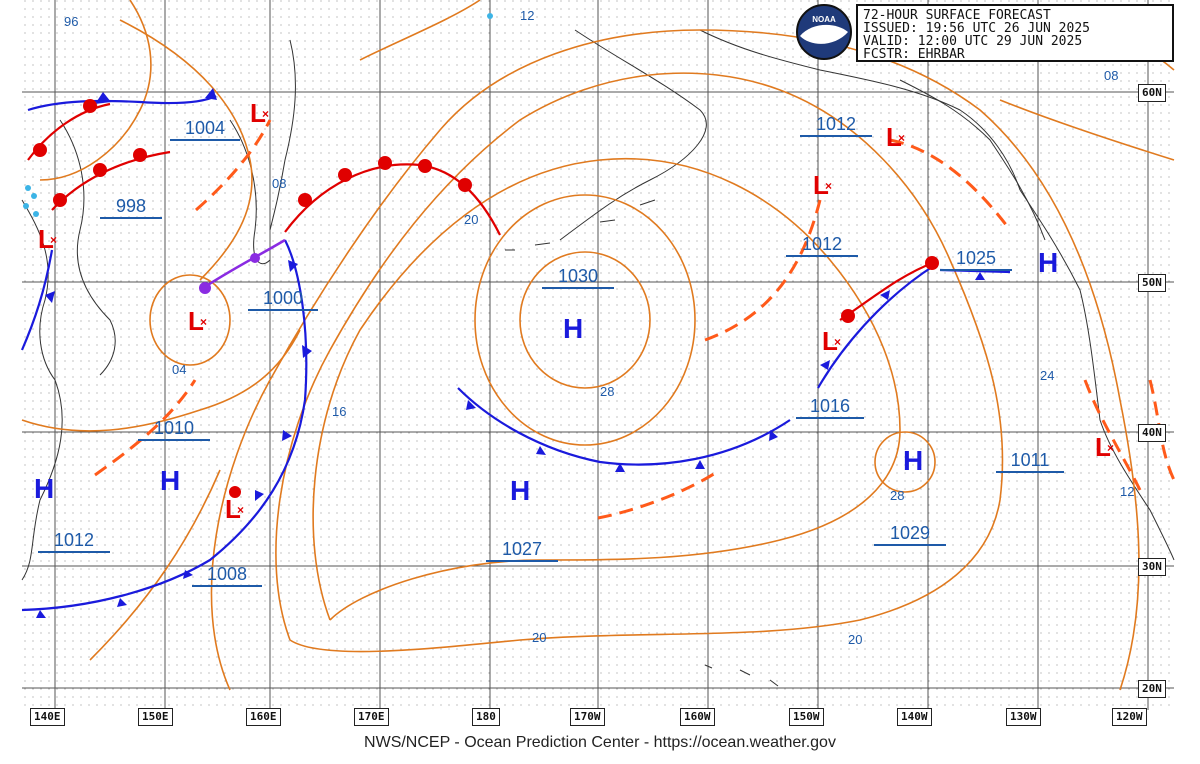 The width and height of the screenshot is (1200, 764). Describe the element at coordinates (1152, 433) in the screenshot. I see `latitude-tick: 40N` at that location.